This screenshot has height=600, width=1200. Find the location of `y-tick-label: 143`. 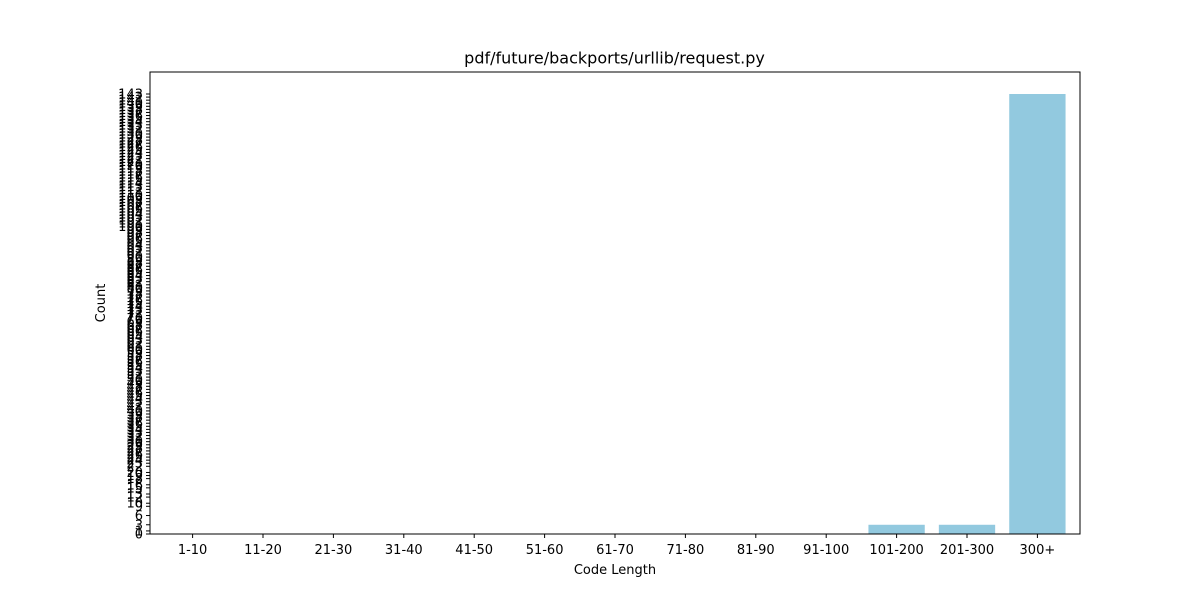

y-tick-label: 143 is located at coordinates (130, 95).